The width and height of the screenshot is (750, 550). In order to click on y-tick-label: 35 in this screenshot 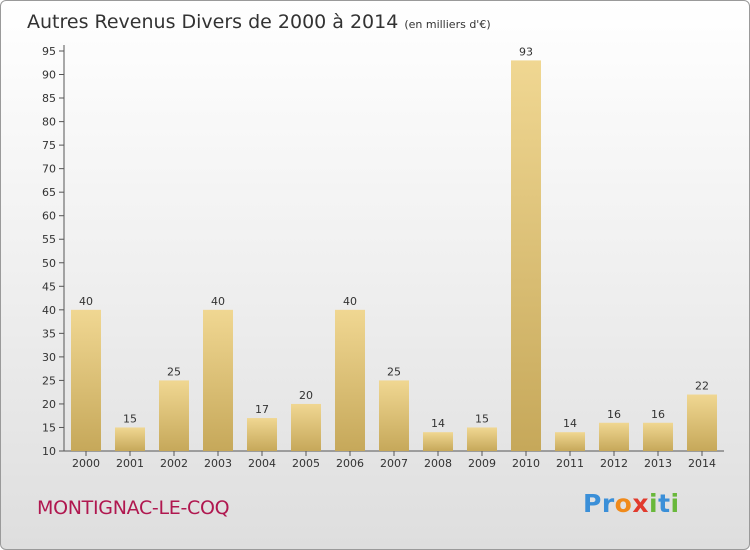, I will do `click(49, 333)`.